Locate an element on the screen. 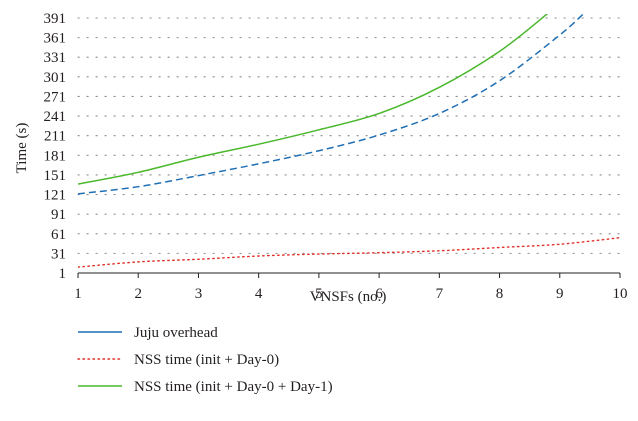 The image size is (638, 421). x-tick-label: 4 is located at coordinates (259, 294).